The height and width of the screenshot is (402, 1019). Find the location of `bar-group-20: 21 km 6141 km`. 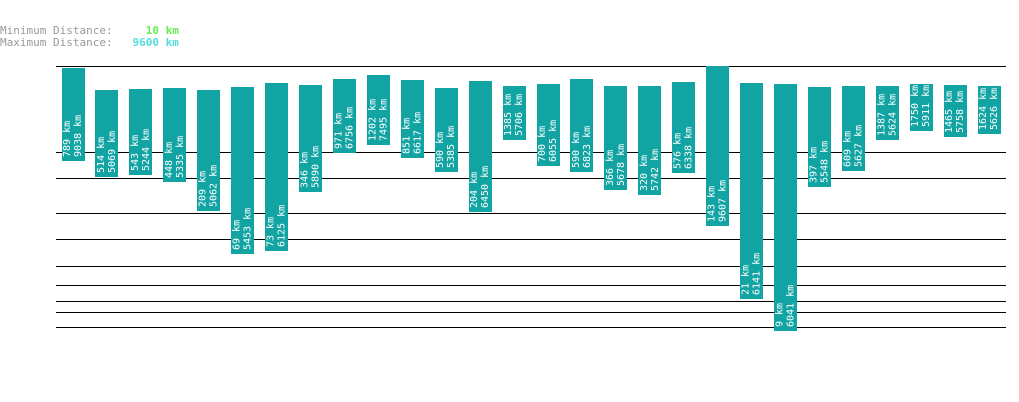

bar-group-20: 21 km 6141 km is located at coordinates (751, 191).